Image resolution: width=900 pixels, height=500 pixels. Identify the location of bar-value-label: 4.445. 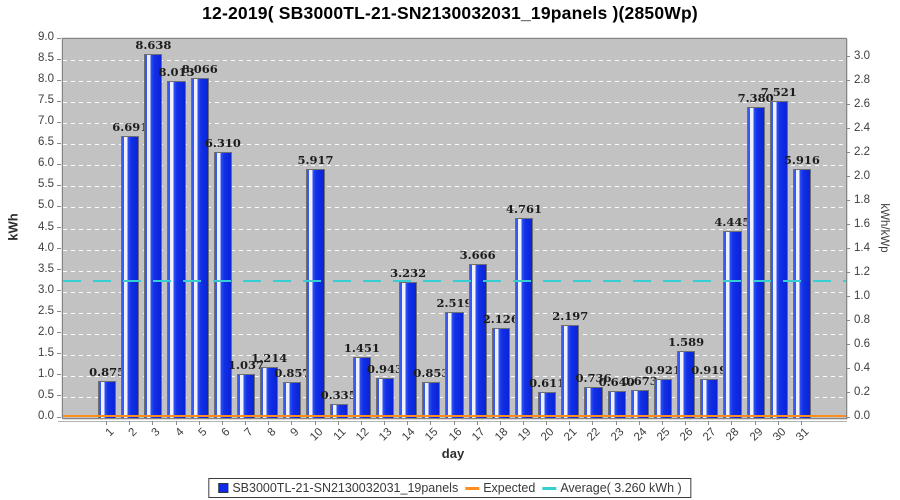
(732, 221).